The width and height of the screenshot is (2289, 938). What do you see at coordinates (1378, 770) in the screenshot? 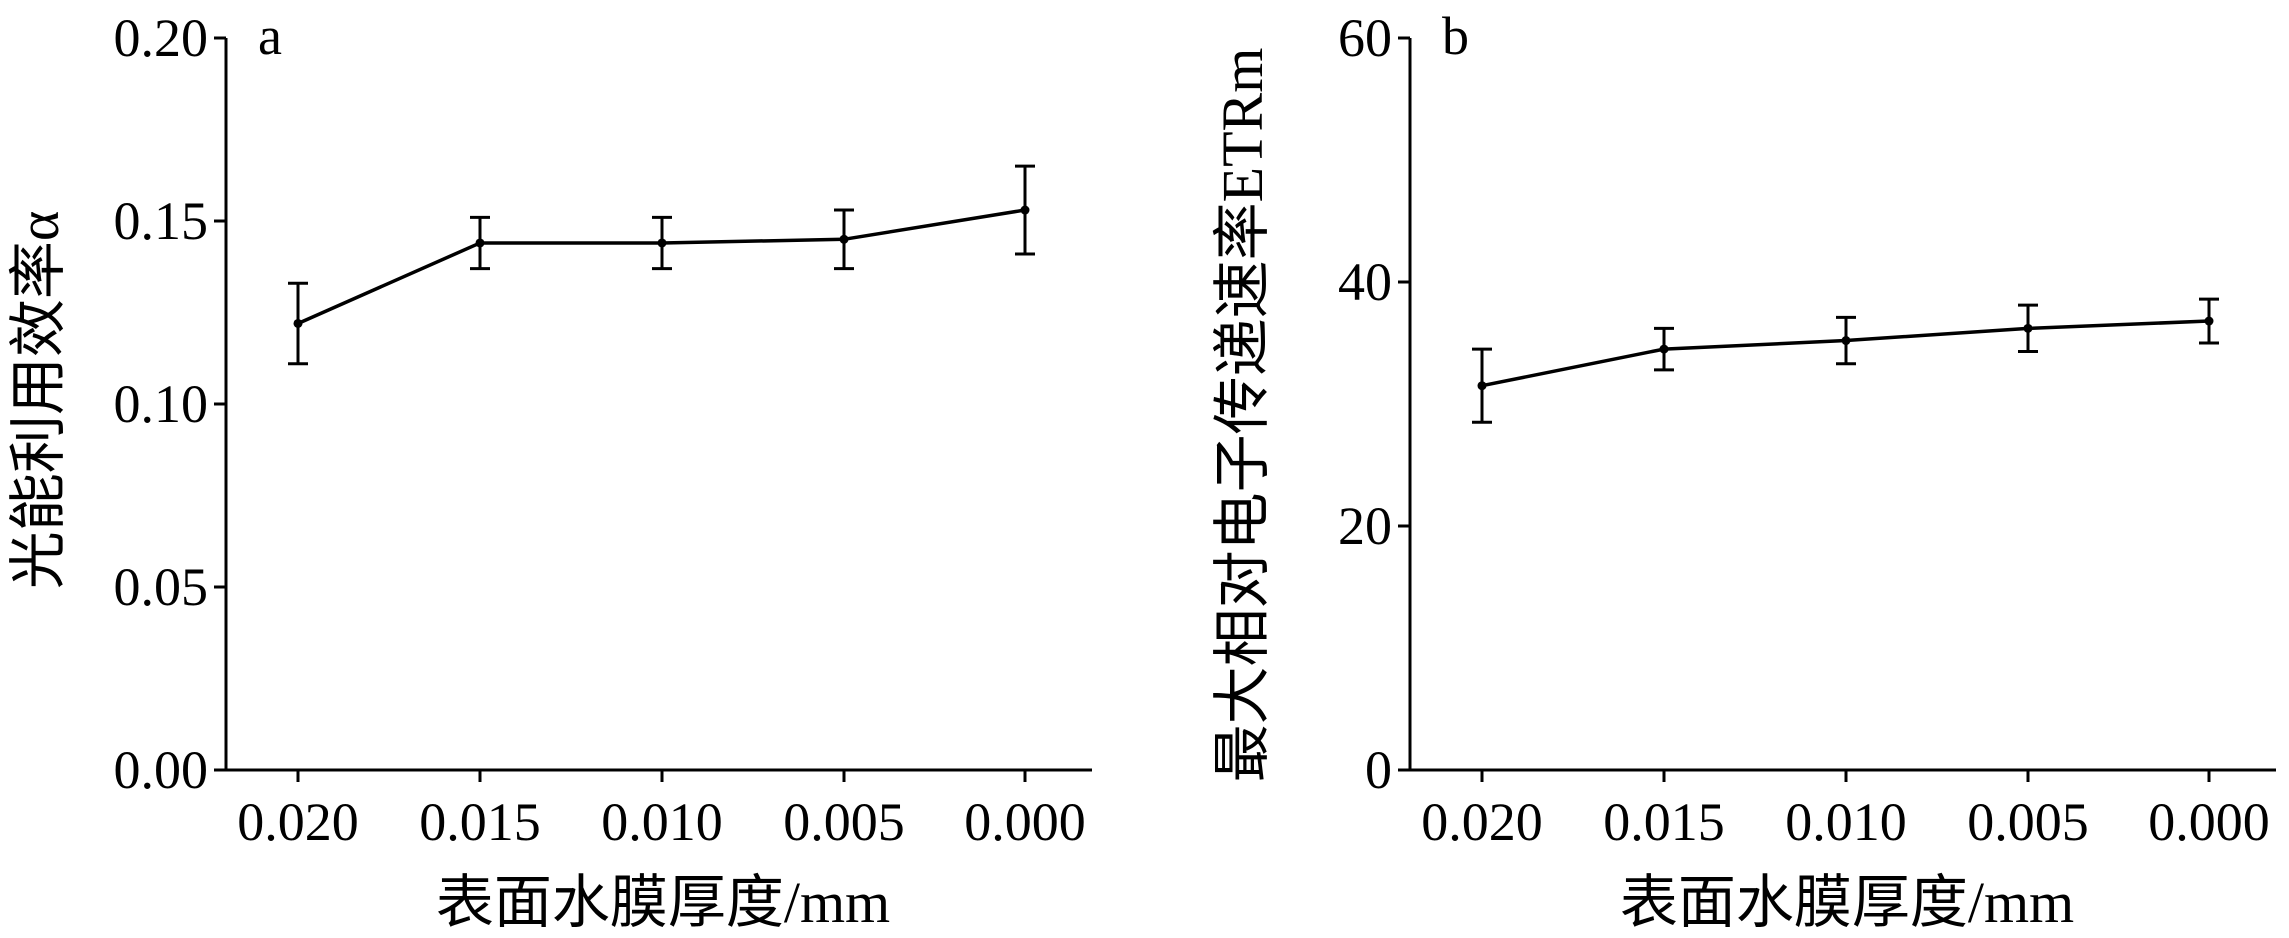
I see `panel-b-y-tick-label: 0` at bounding box center [1378, 770].